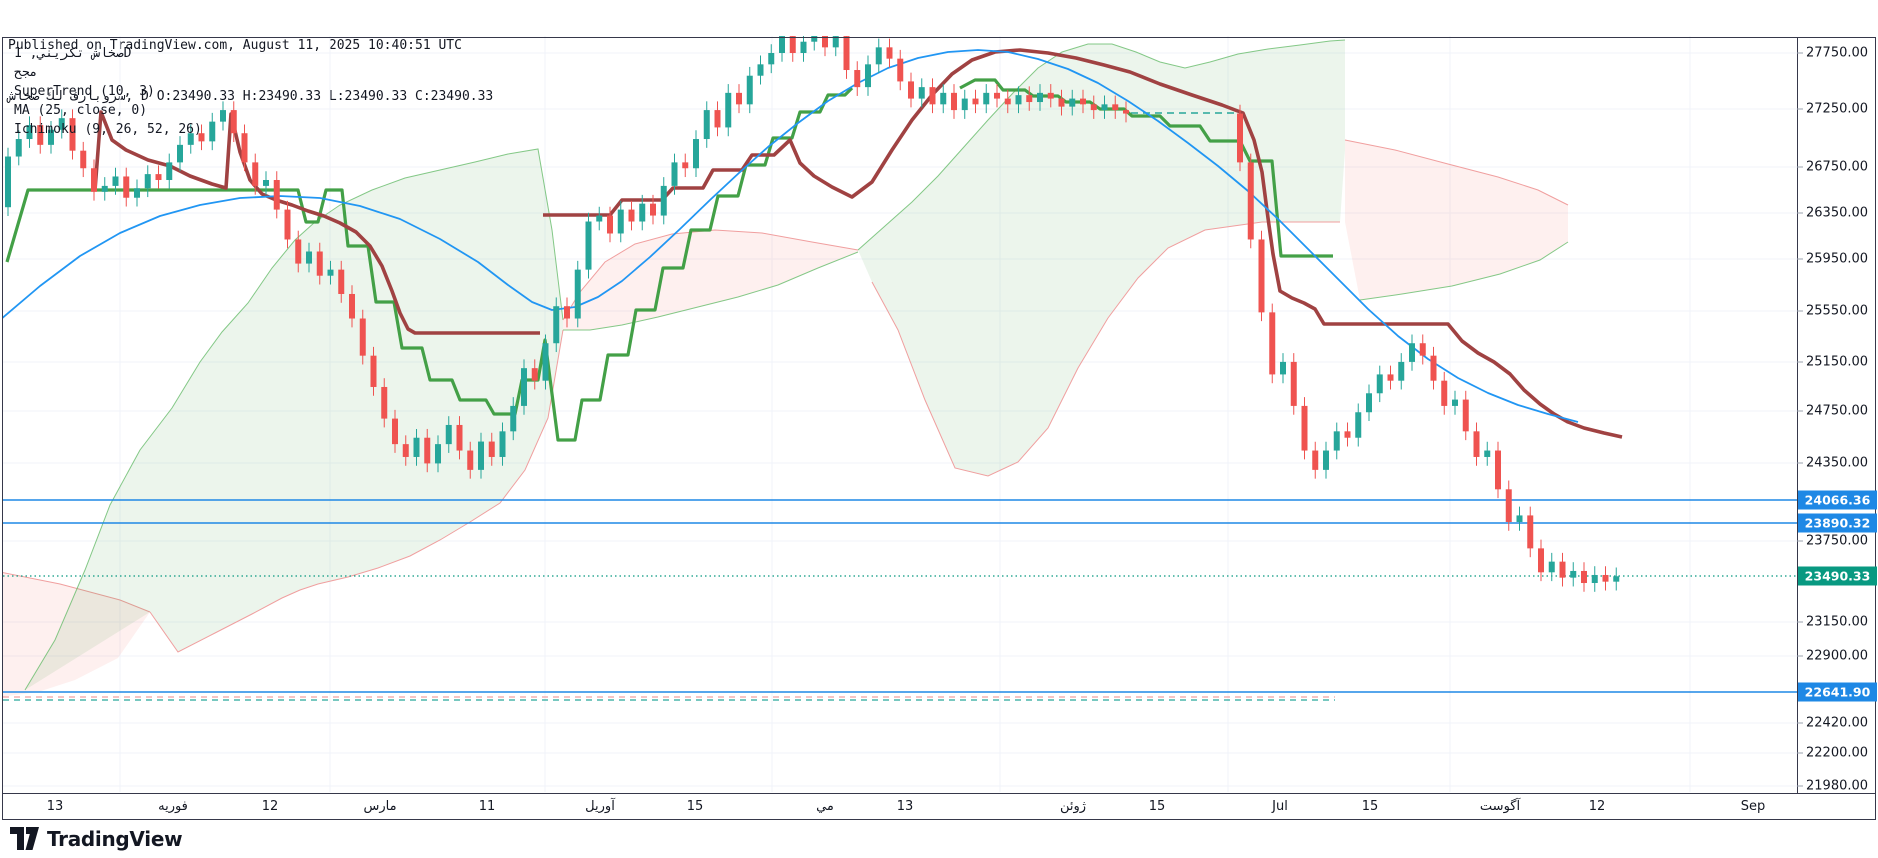 The width and height of the screenshot is (1878, 858). Describe the element at coordinates (115, 839) in the screenshot. I see `tradingview-logo-text: TradingView` at that location.